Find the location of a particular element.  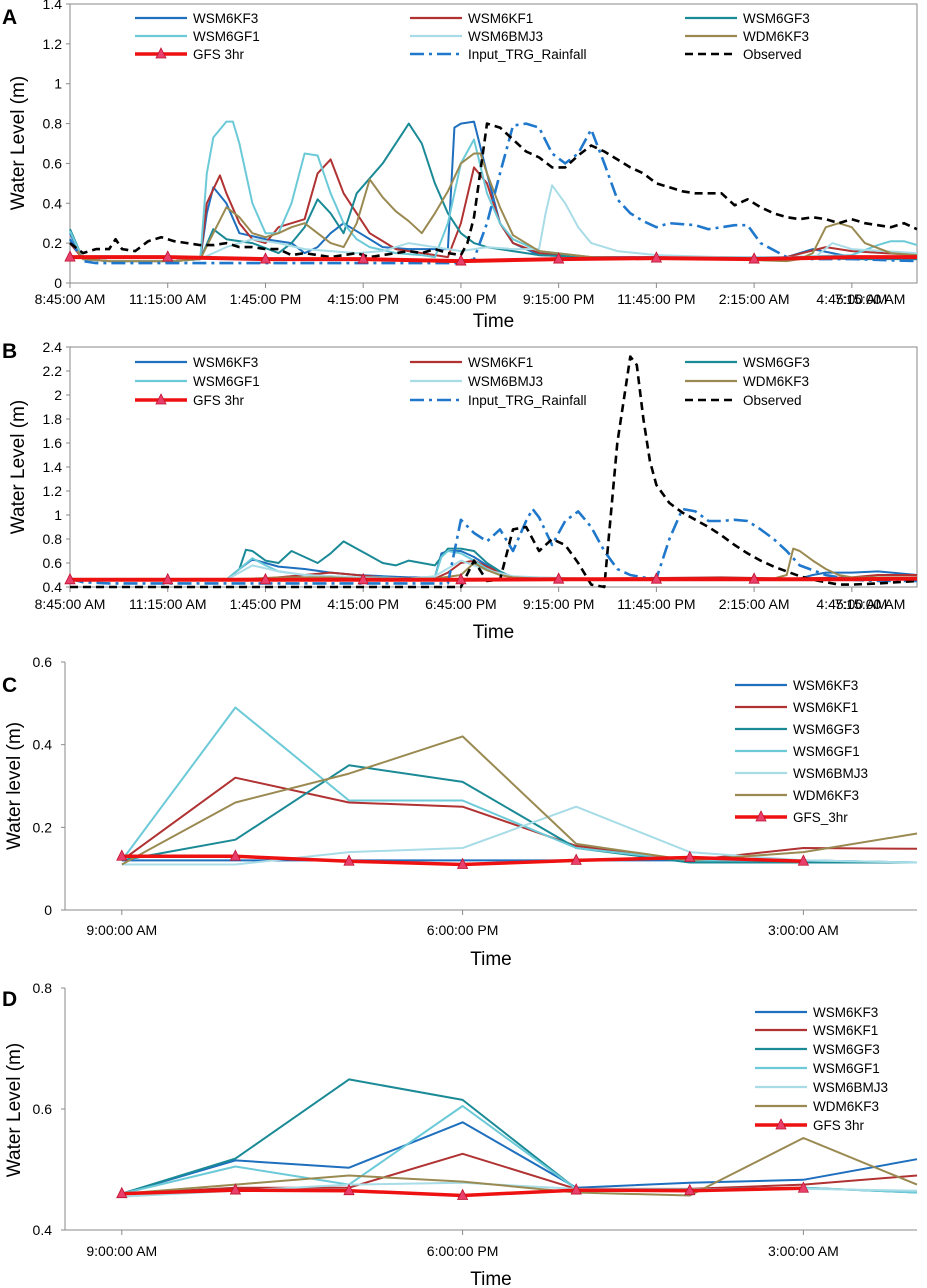

x-tick-label: 4:15:00 PM is located at coordinates (363, 604).